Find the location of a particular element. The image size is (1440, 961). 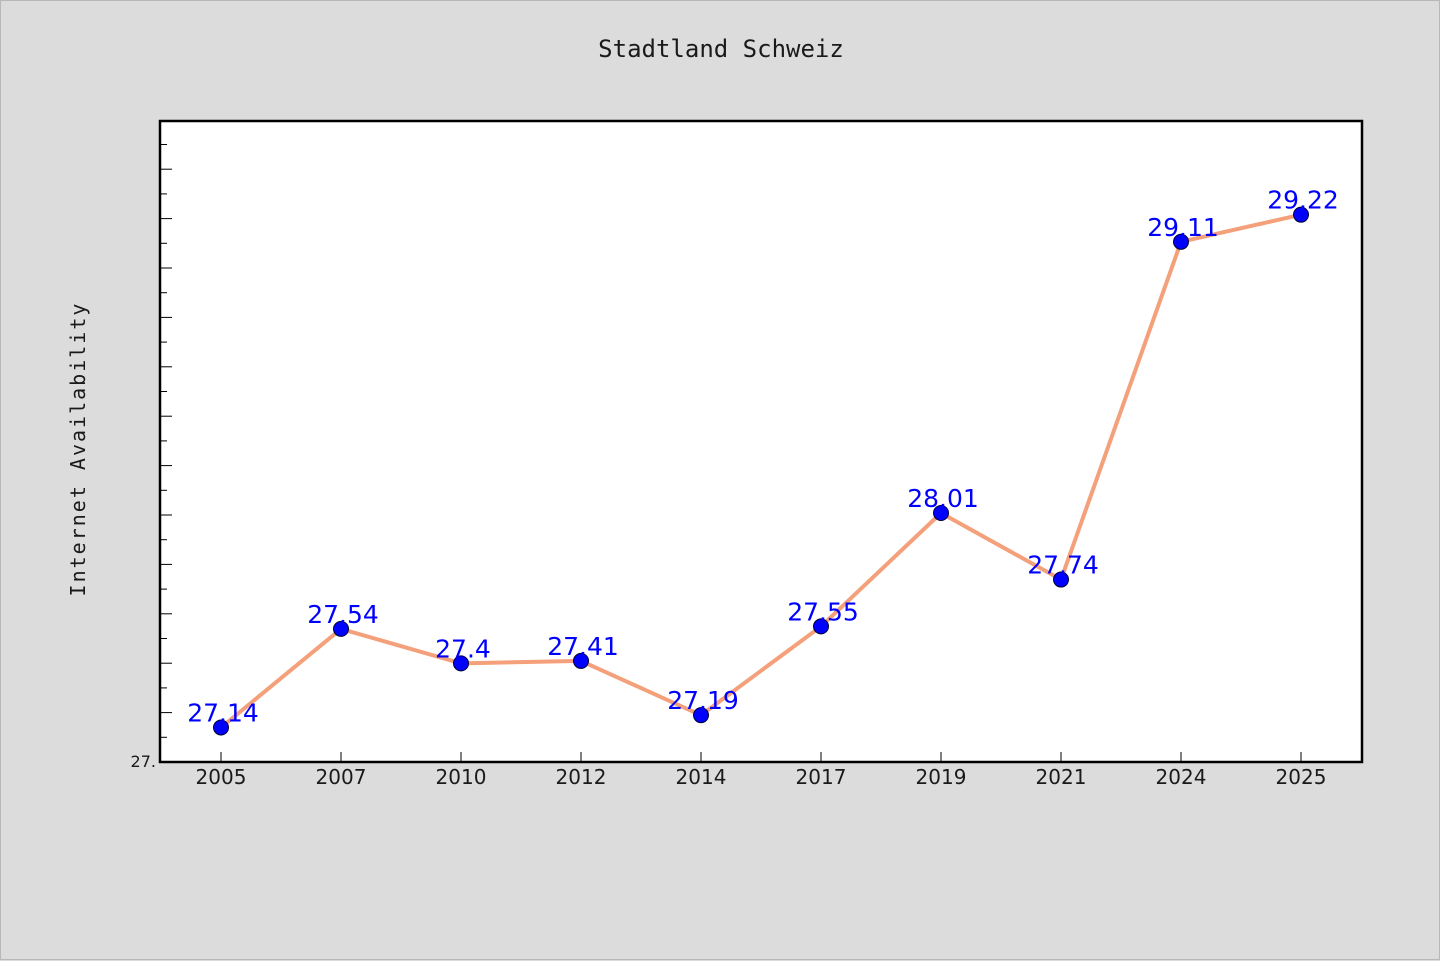

x-tick-label: 2024 is located at coordinates (1181, 777).